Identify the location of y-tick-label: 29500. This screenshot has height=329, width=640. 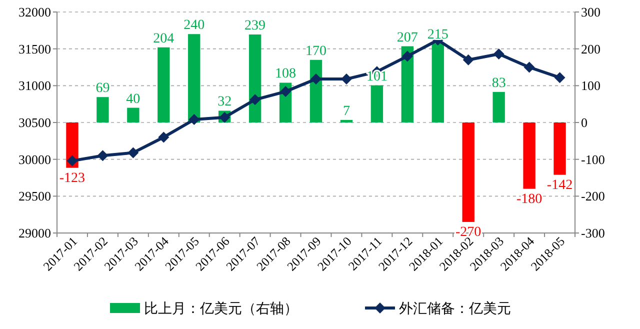
(34, 196).